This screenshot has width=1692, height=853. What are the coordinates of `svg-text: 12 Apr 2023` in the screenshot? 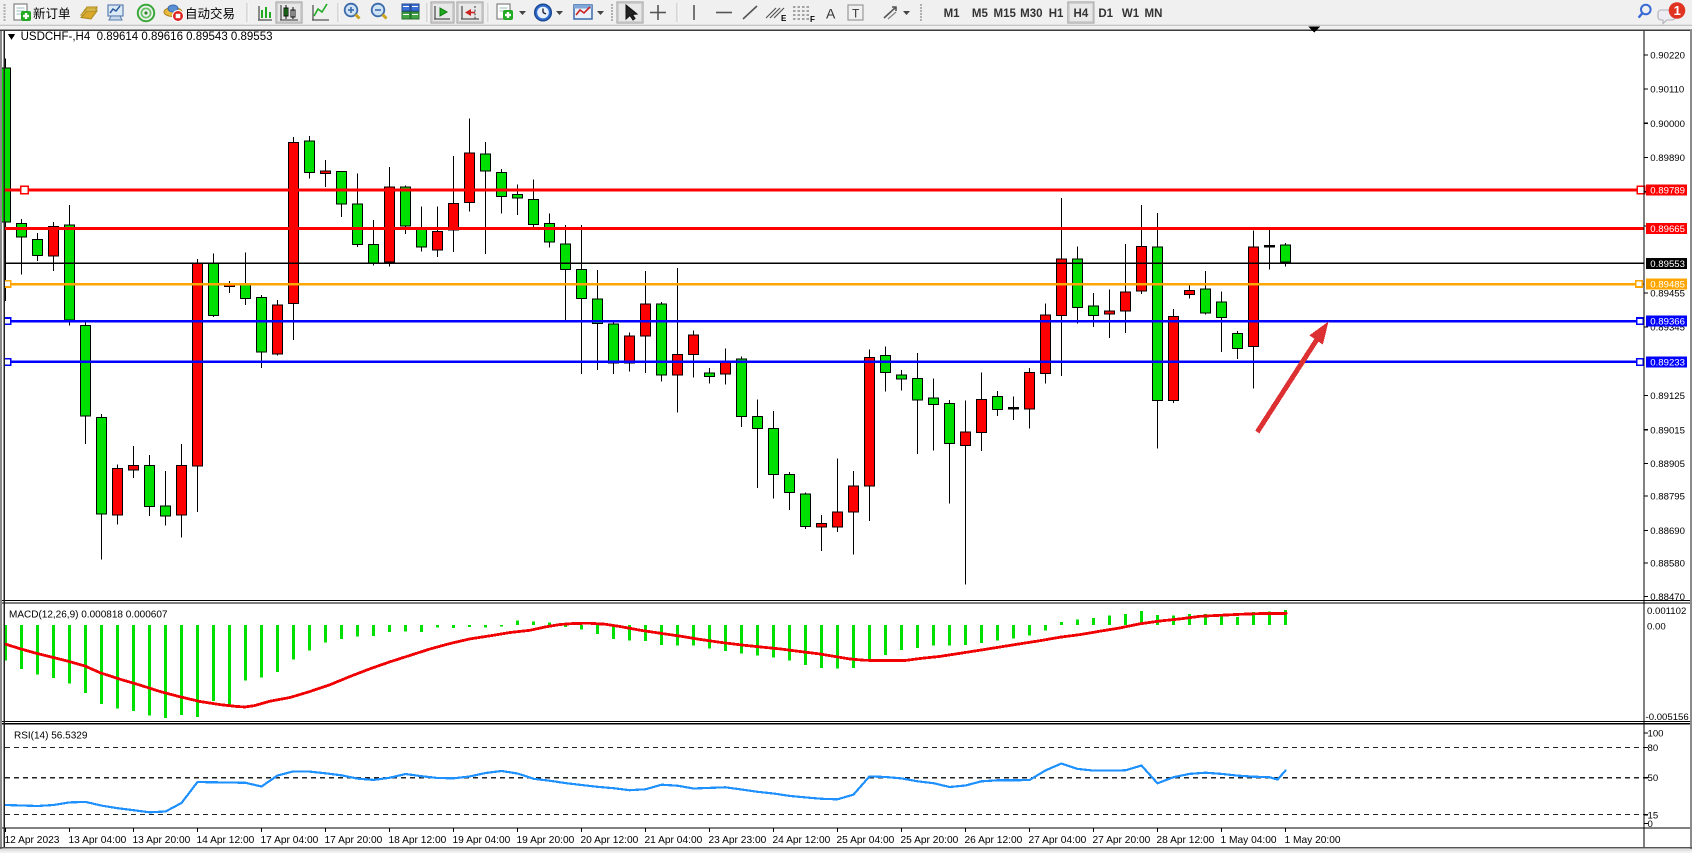 It's located at (32, 840).